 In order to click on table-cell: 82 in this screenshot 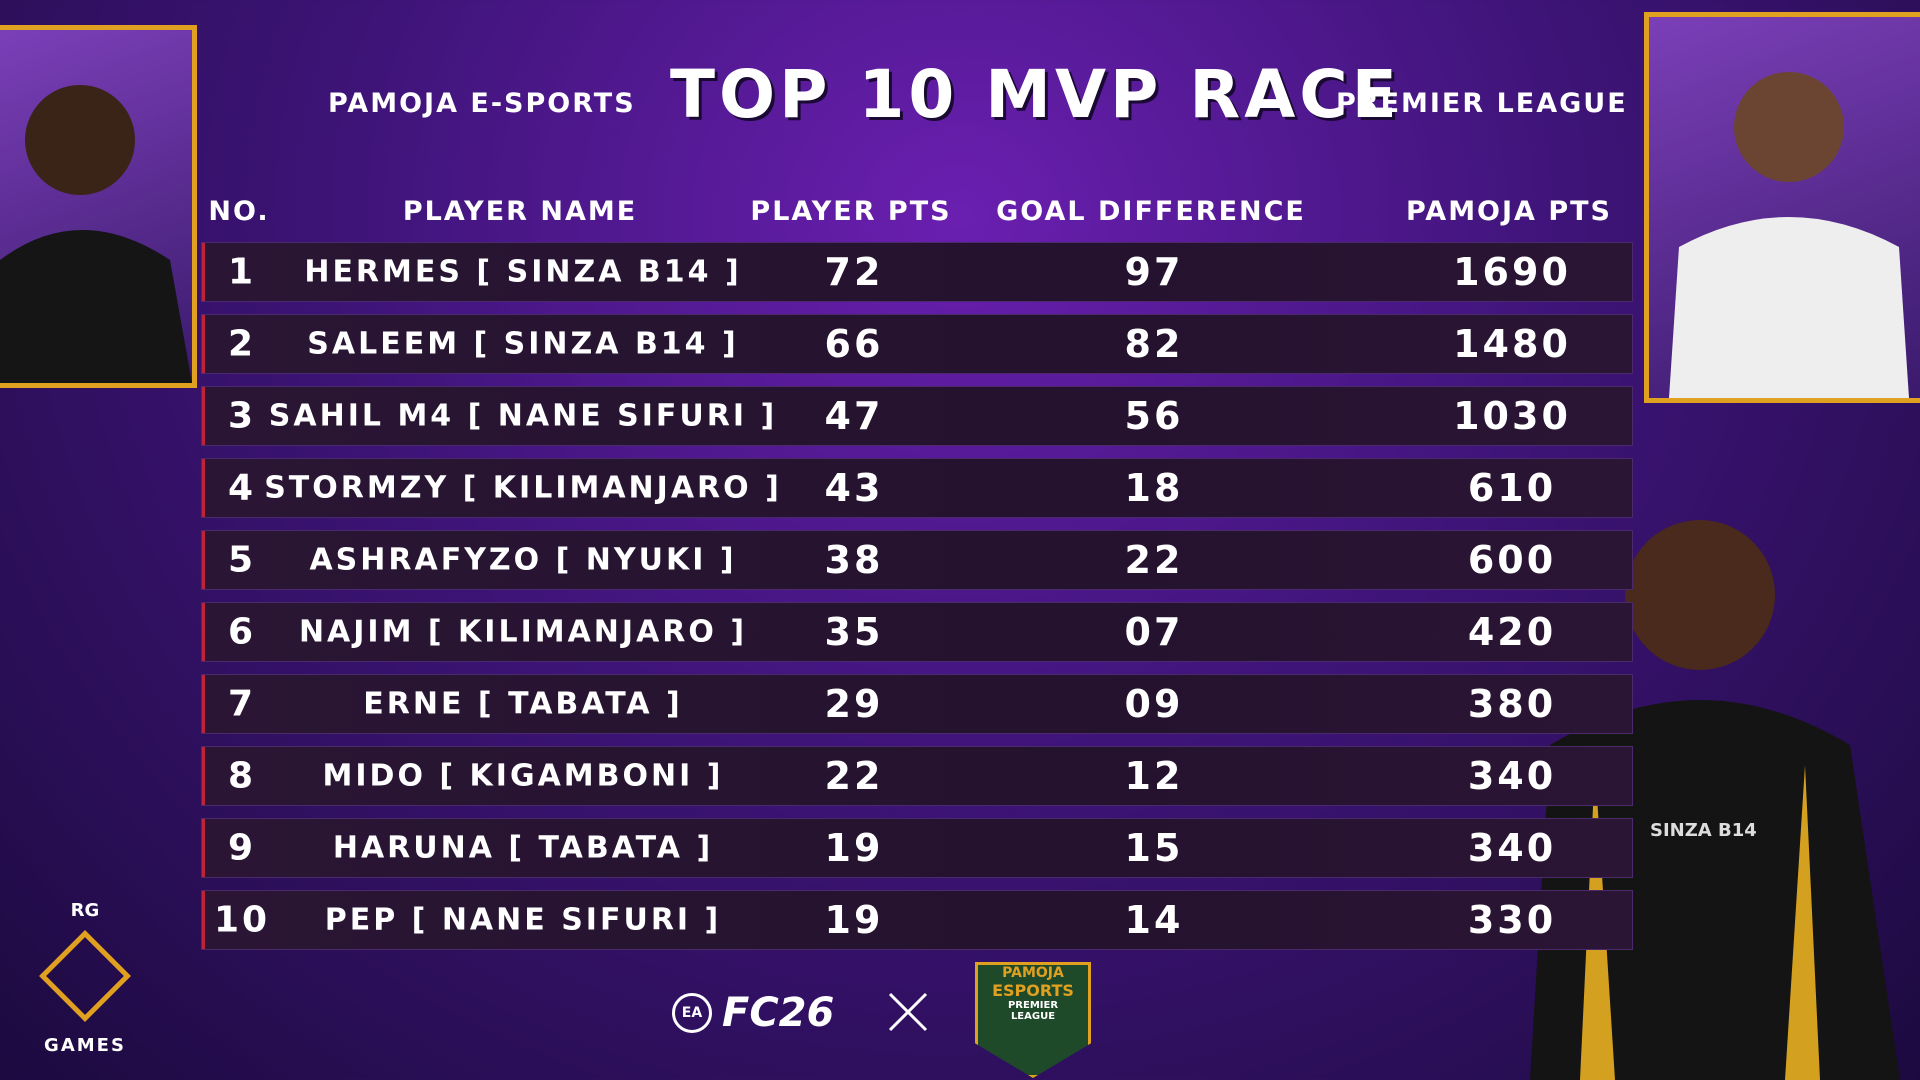, I will do `click(1154, 344)`.